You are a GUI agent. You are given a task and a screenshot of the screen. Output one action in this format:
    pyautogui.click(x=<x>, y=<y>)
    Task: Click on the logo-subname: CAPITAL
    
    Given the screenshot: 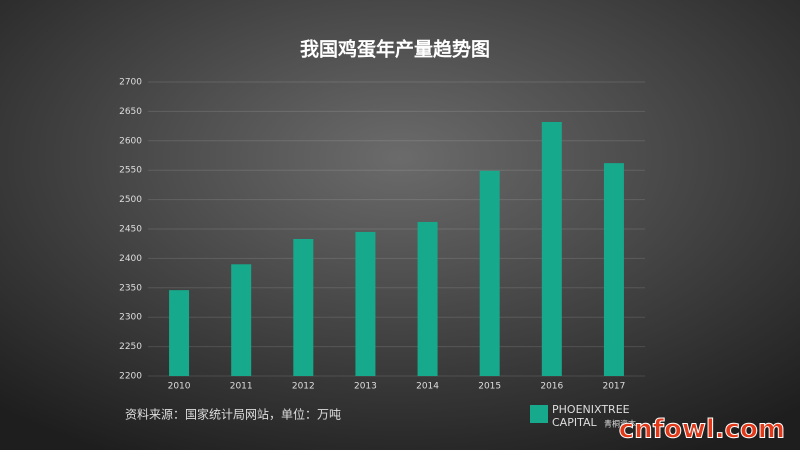 What is the action you would take?
    pyautogui.click(x=574, y=422)
    